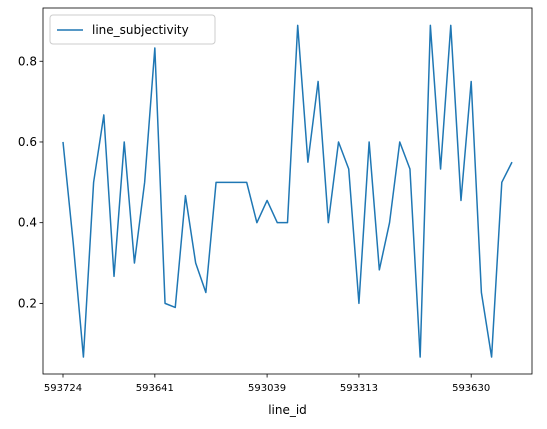 This screenshot has height=429, width=547. I want to click on x-tick-label: 593630, so click(471, 388).